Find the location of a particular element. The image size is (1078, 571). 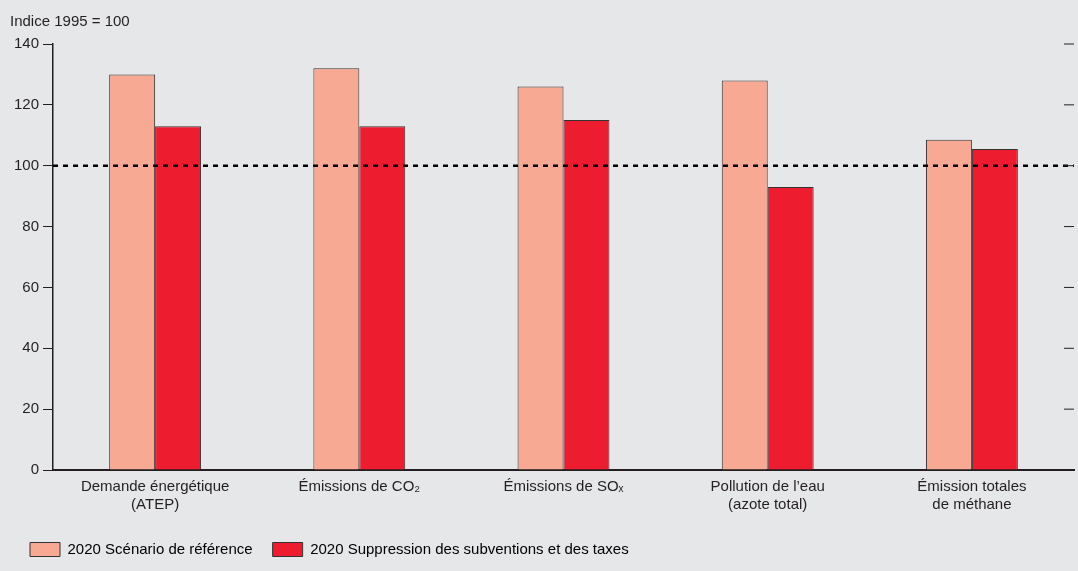

legend-label: 2020 Suppression des subventions et des taxes is located at coordinates (469, 548).